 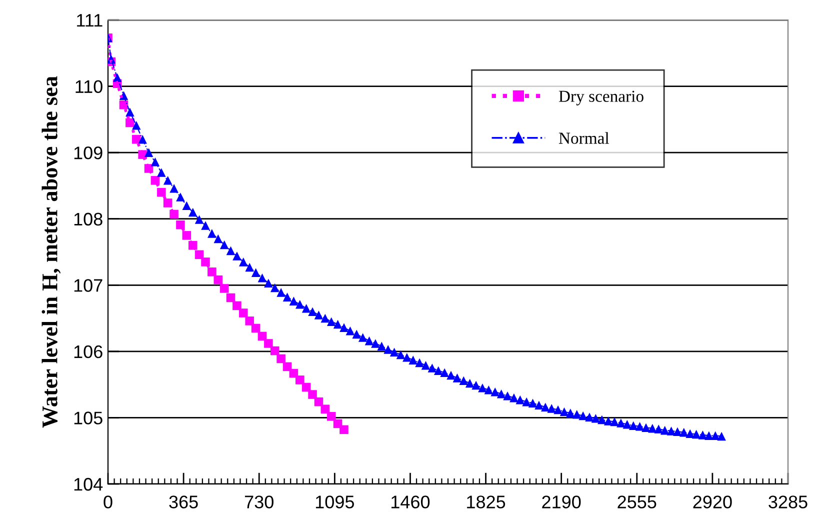 What do you see at coordinates (486, 502) in the screenshot?
I see `x-tick-label: 1825` at bounding box center [486, 502].